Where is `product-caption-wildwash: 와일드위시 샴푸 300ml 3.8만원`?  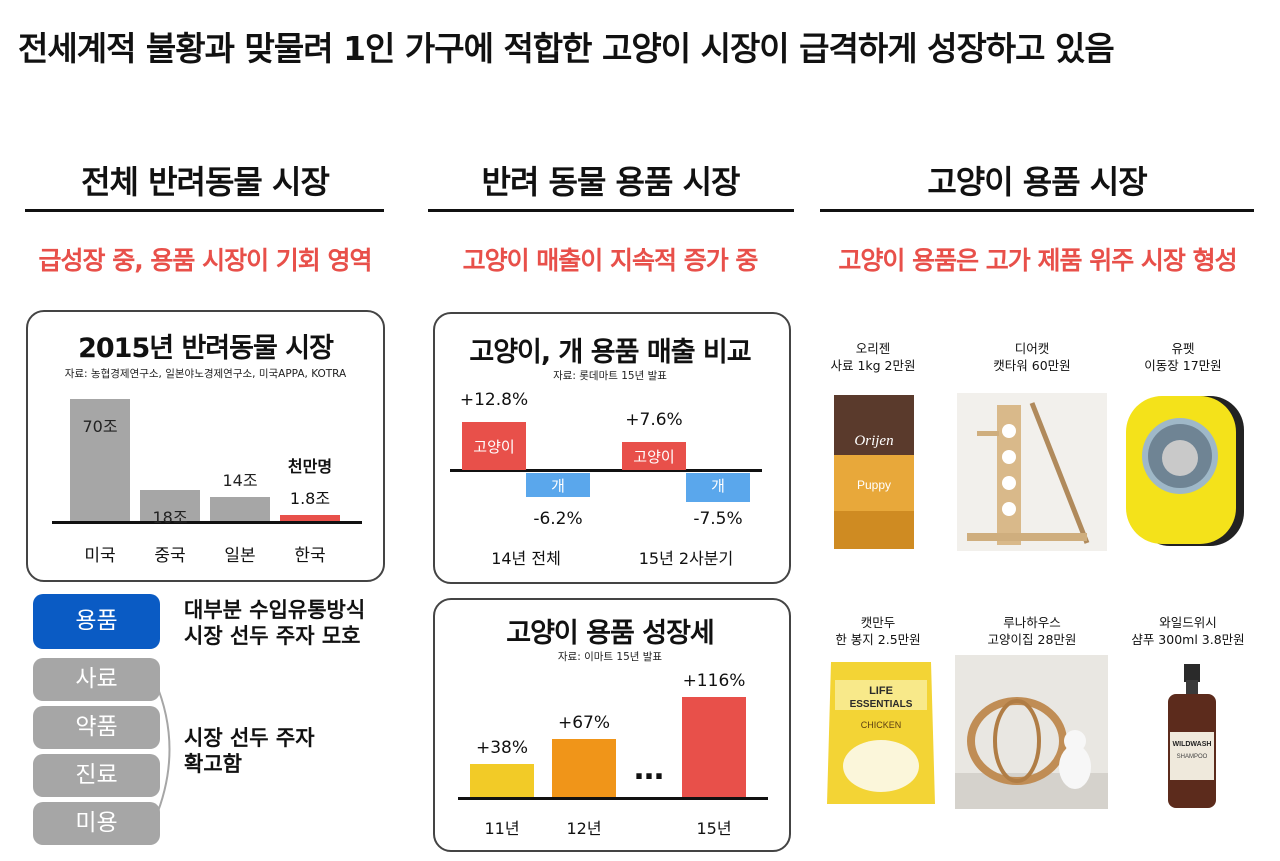 product-caption-wildwash: 와일드위시 샴푸 300ml 3.8만원 is located at coordinates (1188, 631).